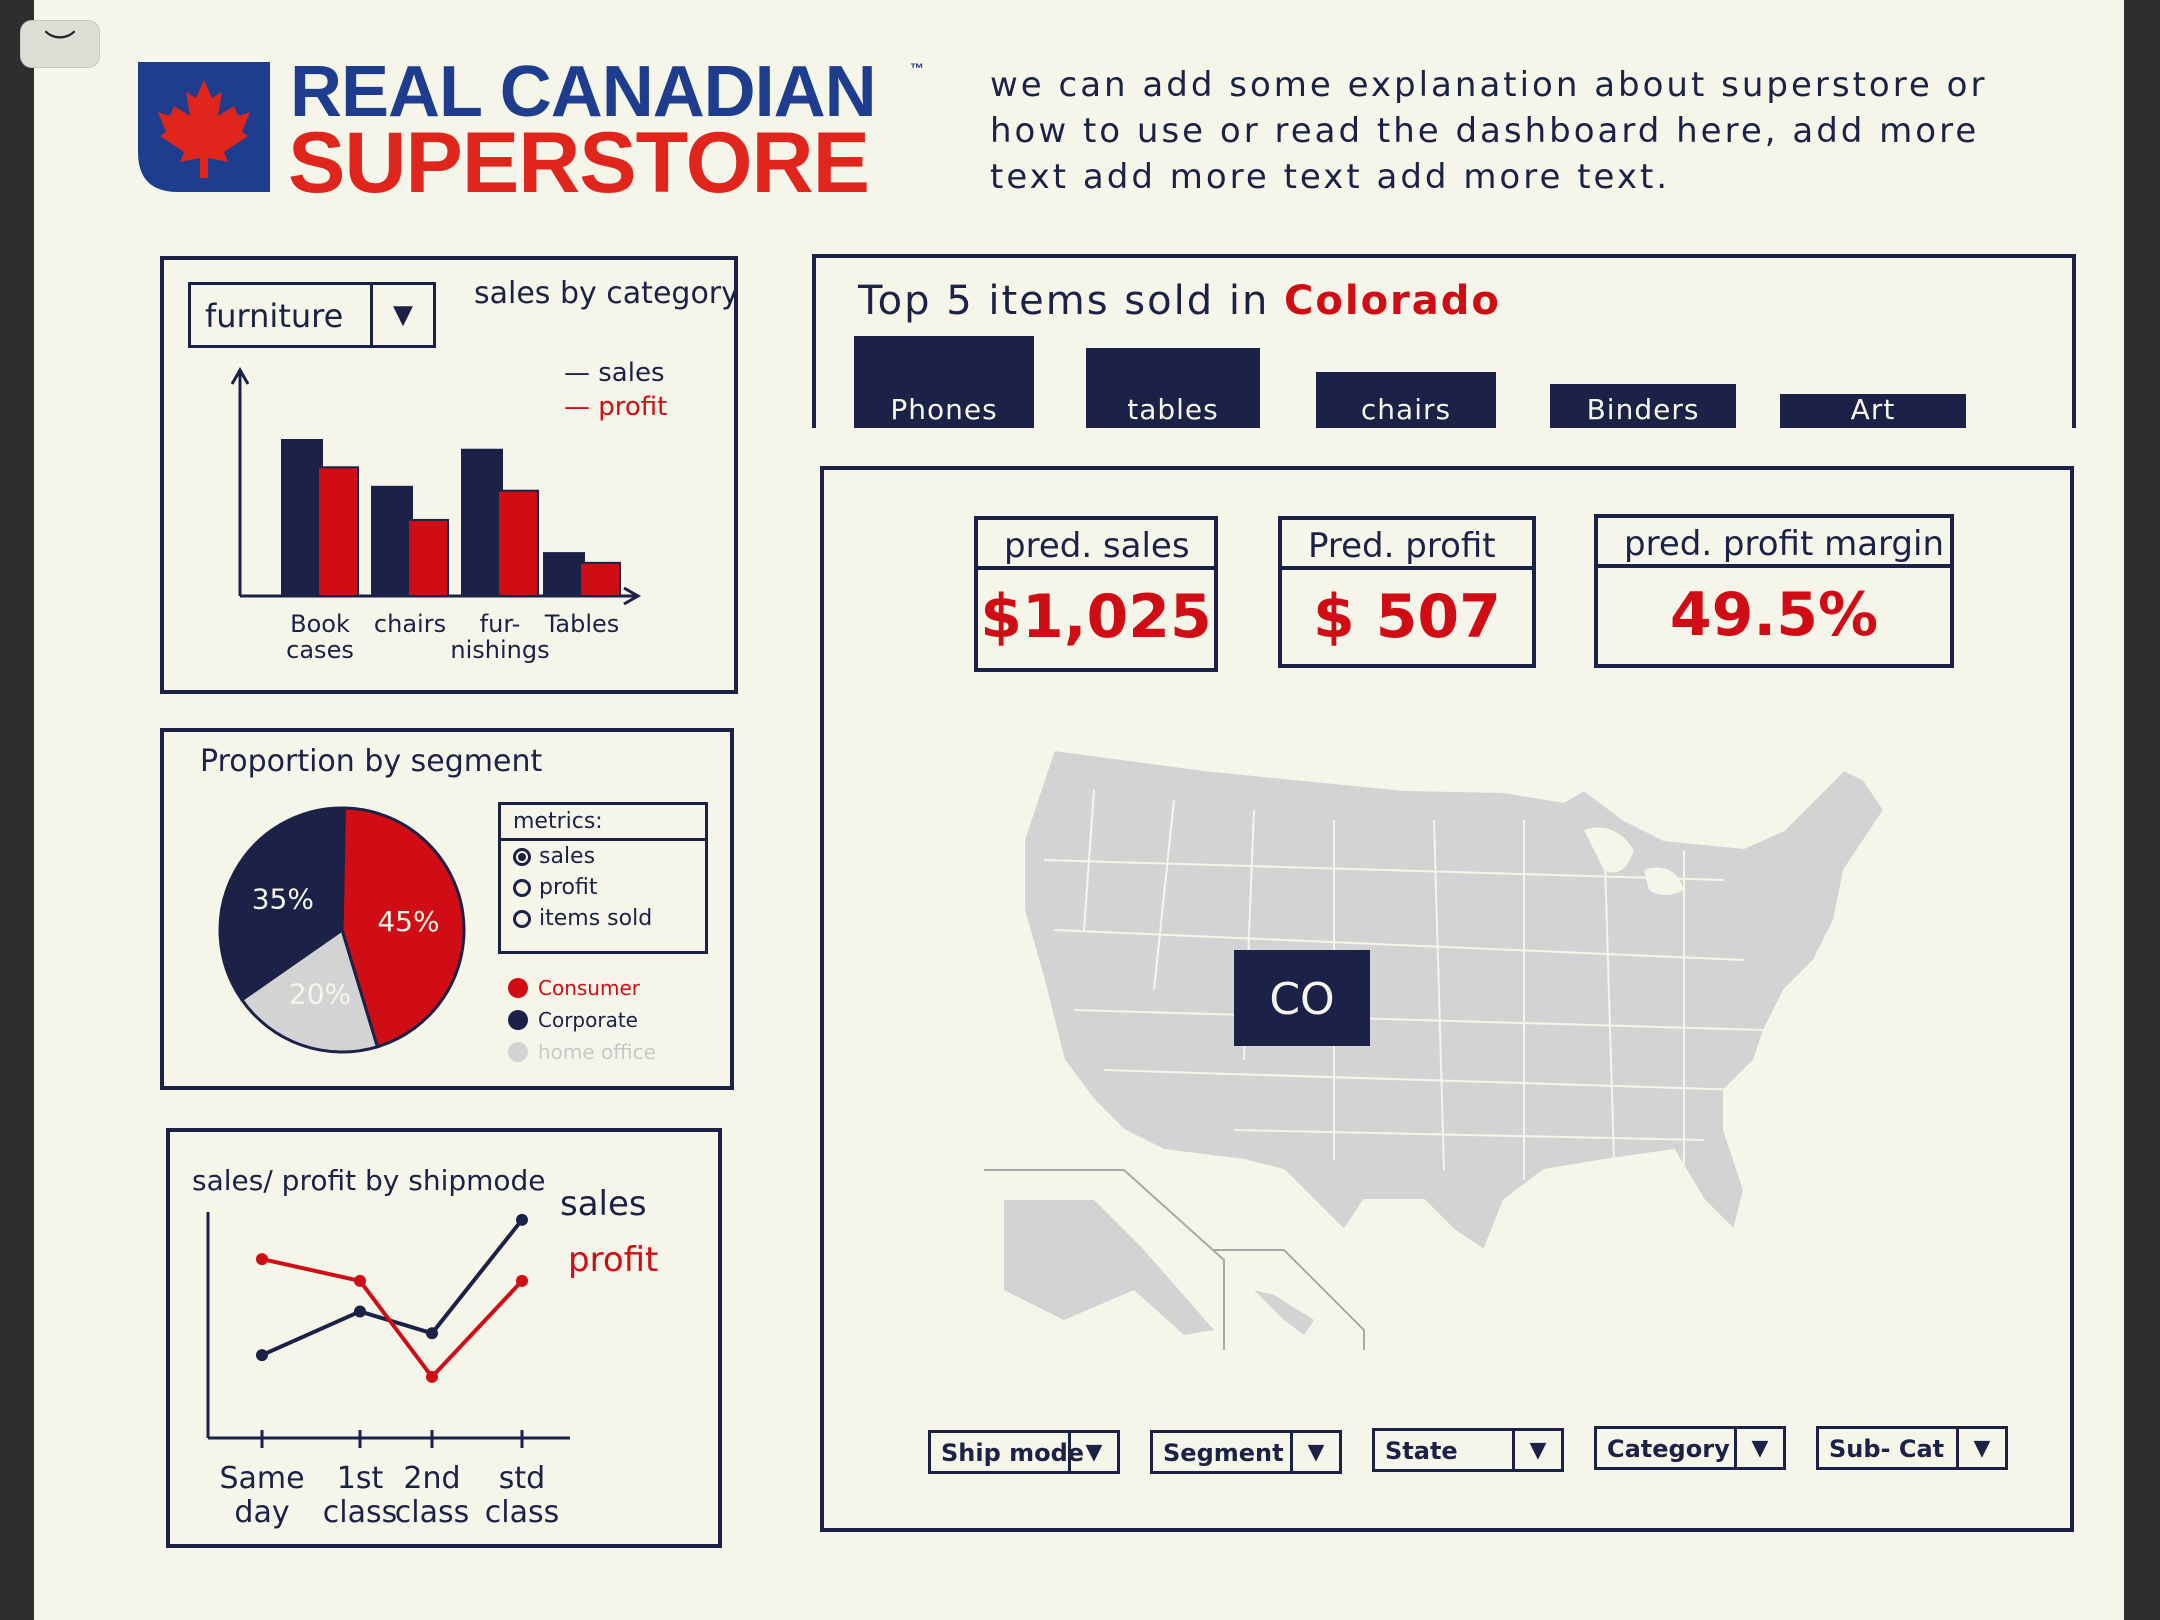 Image resolution: width=2160 pixels, height=1620 pixels. I want to click on metrics-title: metrics:, so click(603, 823).